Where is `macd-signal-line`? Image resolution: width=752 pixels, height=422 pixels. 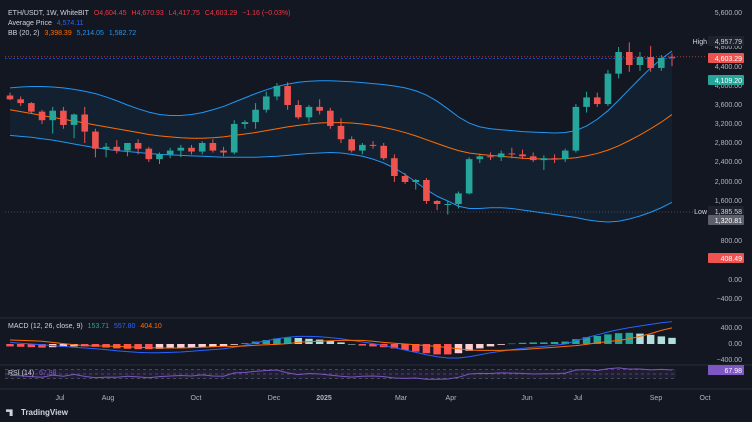
macd-signal-line is located at coordinates (341, 339).